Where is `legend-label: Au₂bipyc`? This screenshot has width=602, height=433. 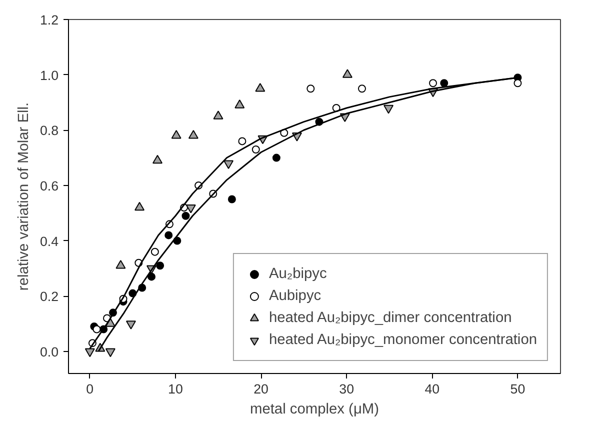 legend-label: Au₂bipyc is located at coordinates (297, 274).